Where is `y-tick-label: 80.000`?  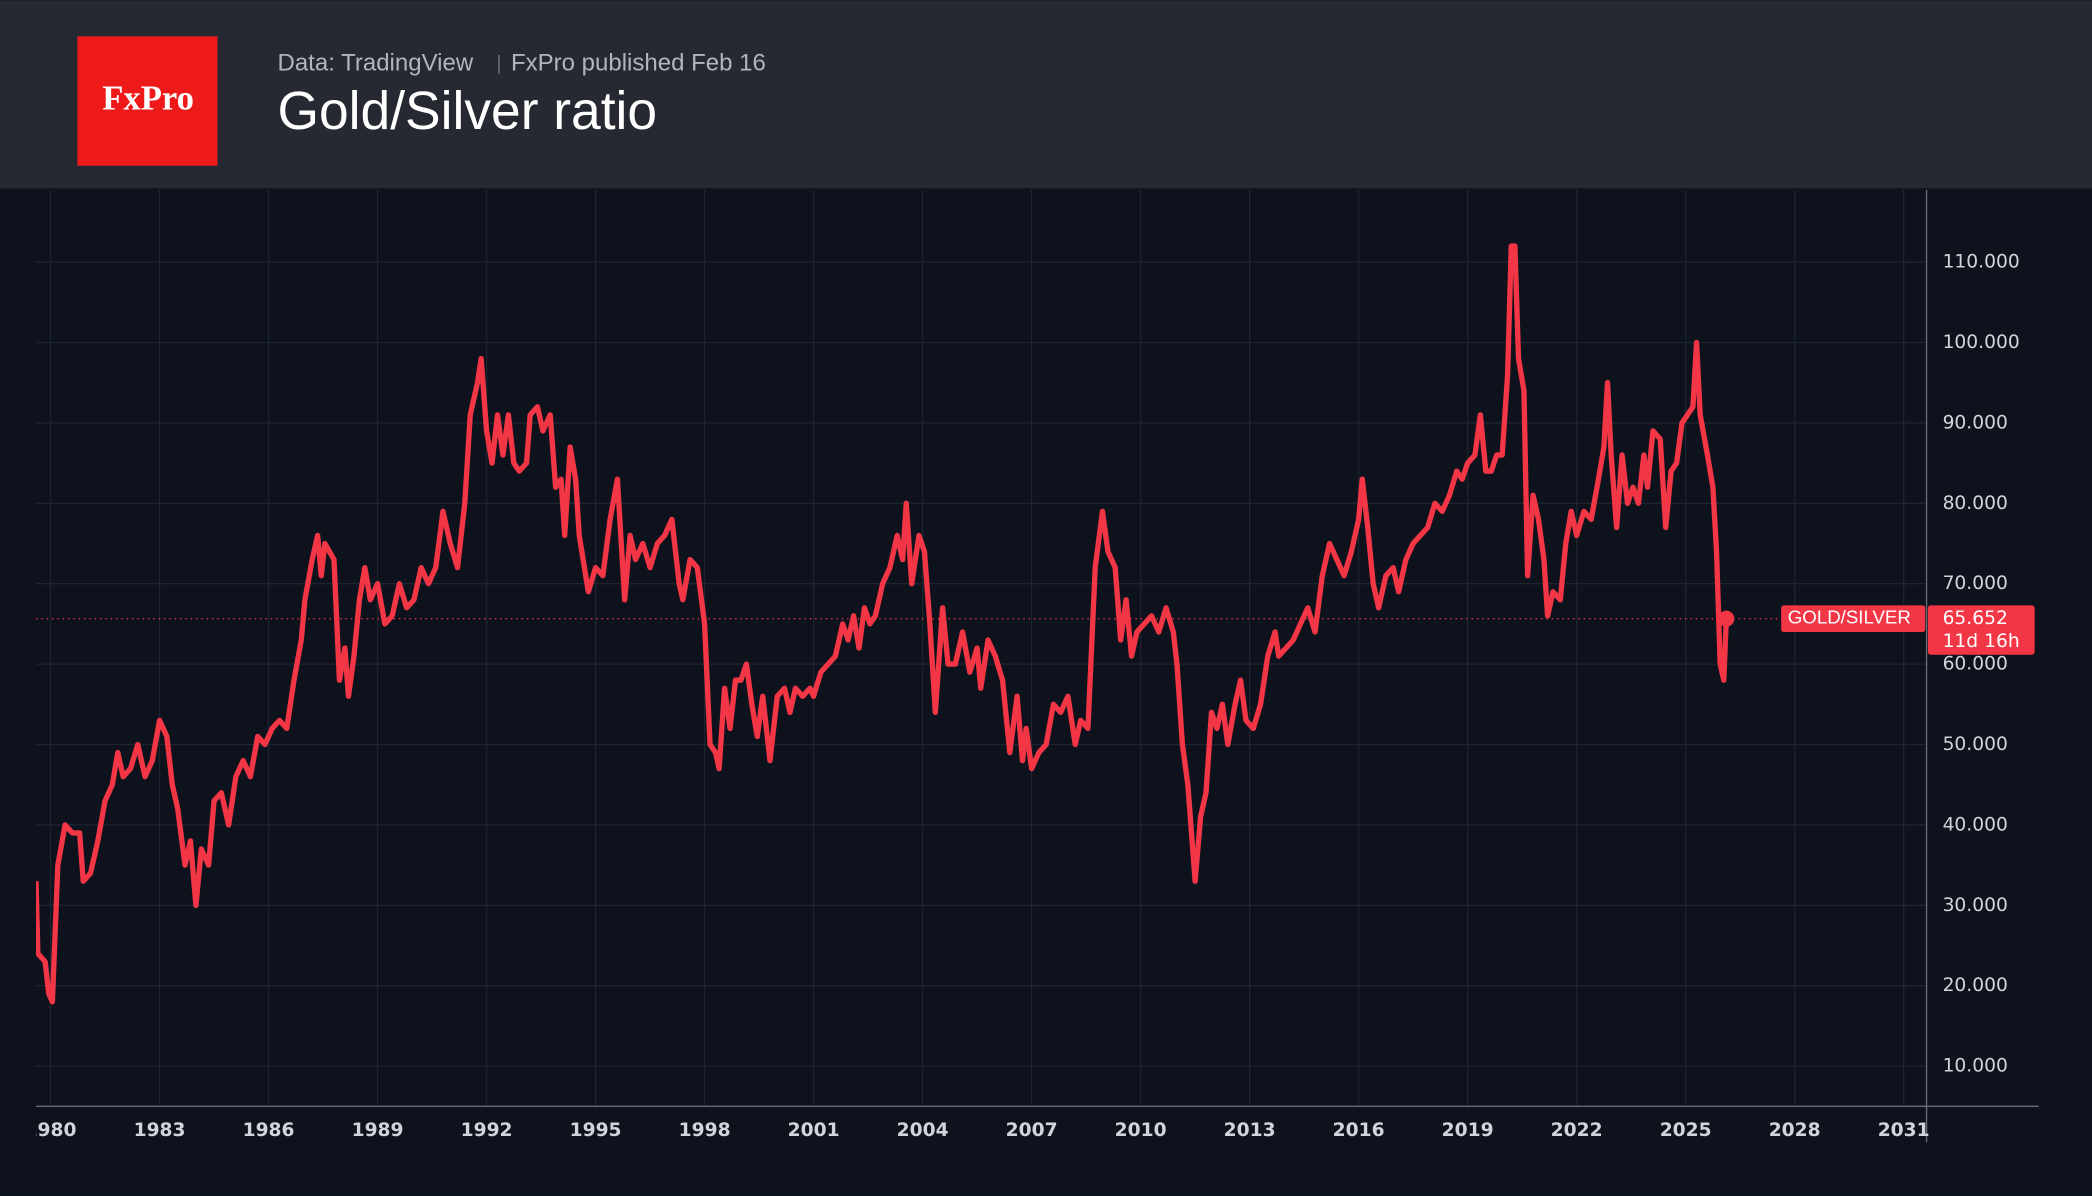
y-tick-label: 80.000 is located at coordinates (1975, 503).